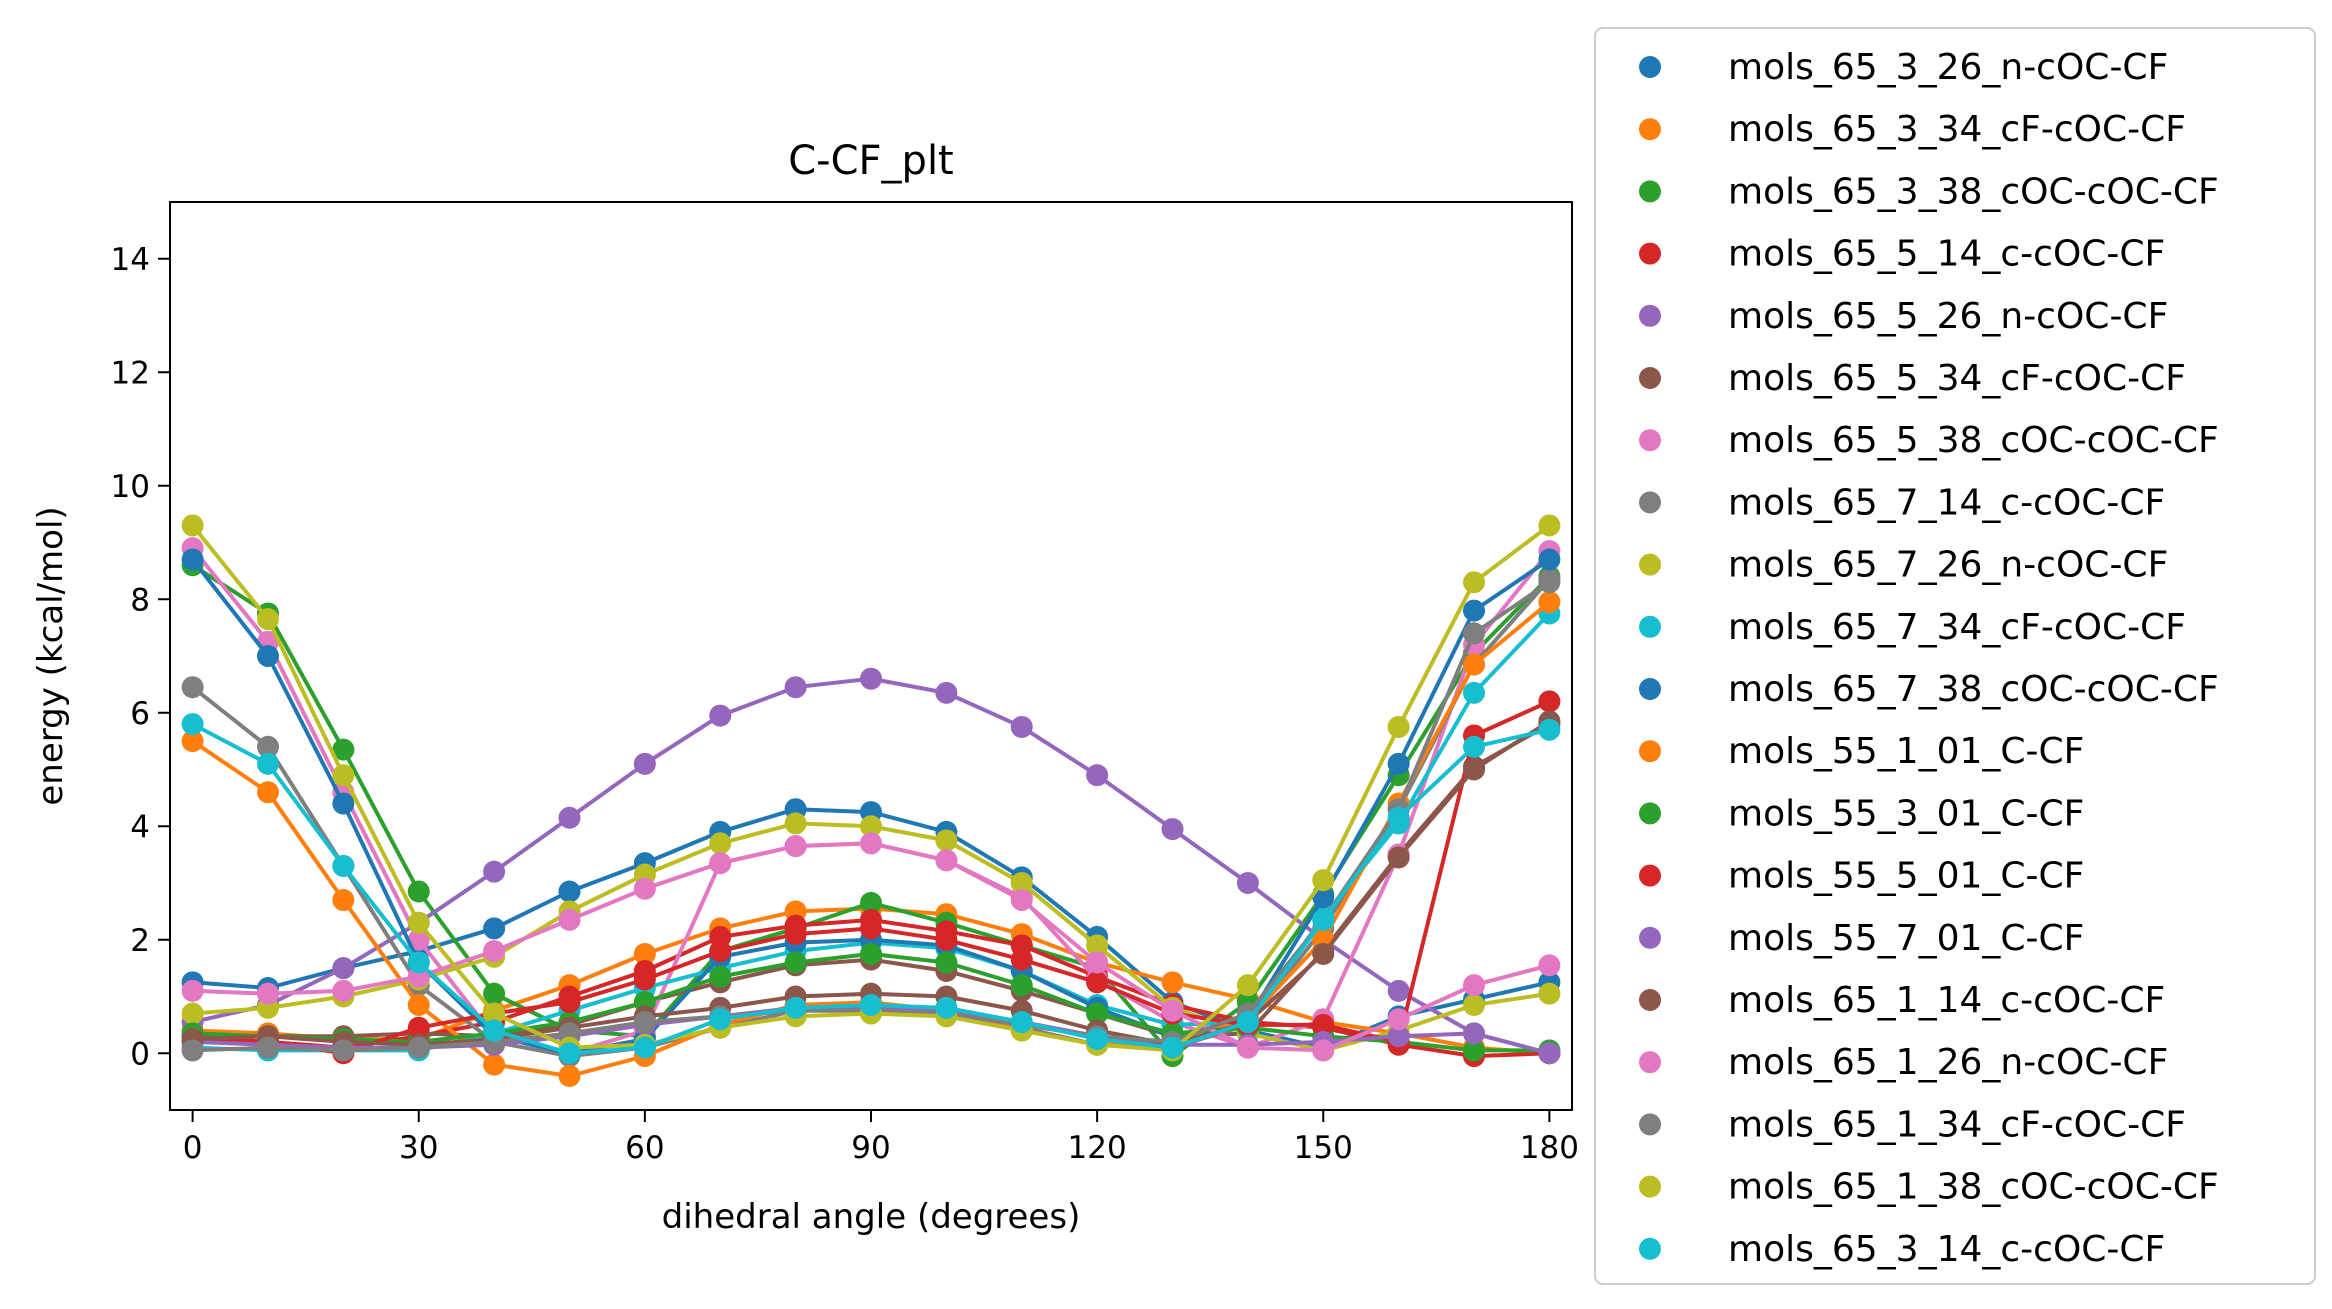  Describe the element at coordinates (1948, 67) in the screenshot. I see `legend-label: mols_65_3_26_n-cOC-CF` at that location.